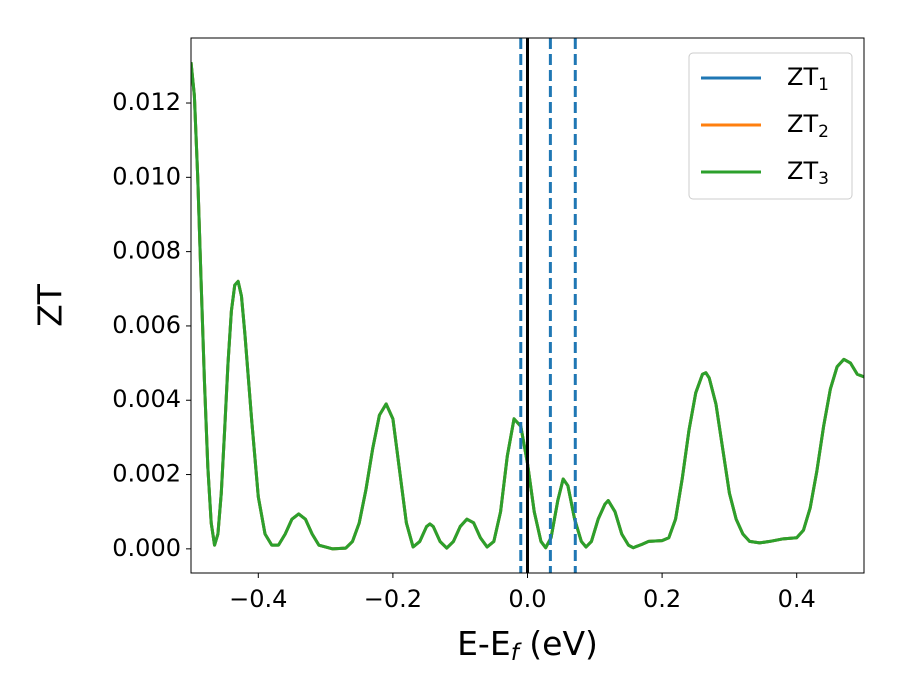 The image size is (900, 700). I want to click on legend-label-sub: 2, so click(823, 132).